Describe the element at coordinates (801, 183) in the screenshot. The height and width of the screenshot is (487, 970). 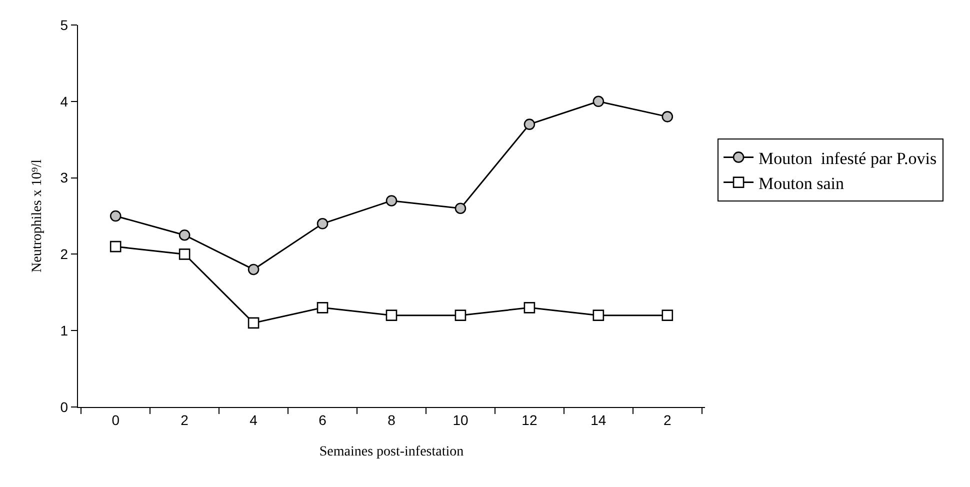
I see `legend-label: Mouton sain` at that location.